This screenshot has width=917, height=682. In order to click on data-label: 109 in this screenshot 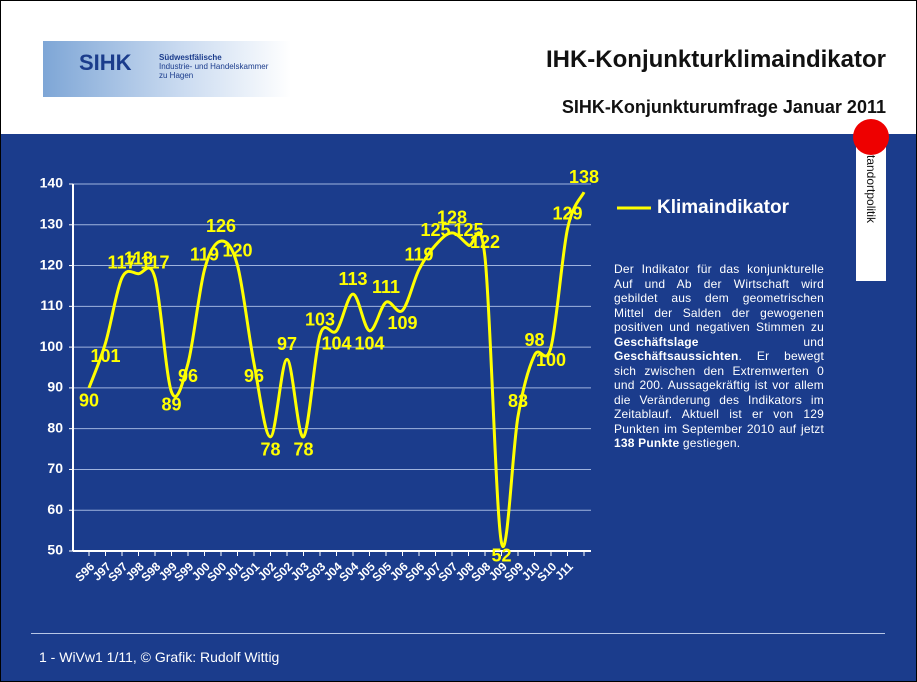, I will do `click(402, 323)`.